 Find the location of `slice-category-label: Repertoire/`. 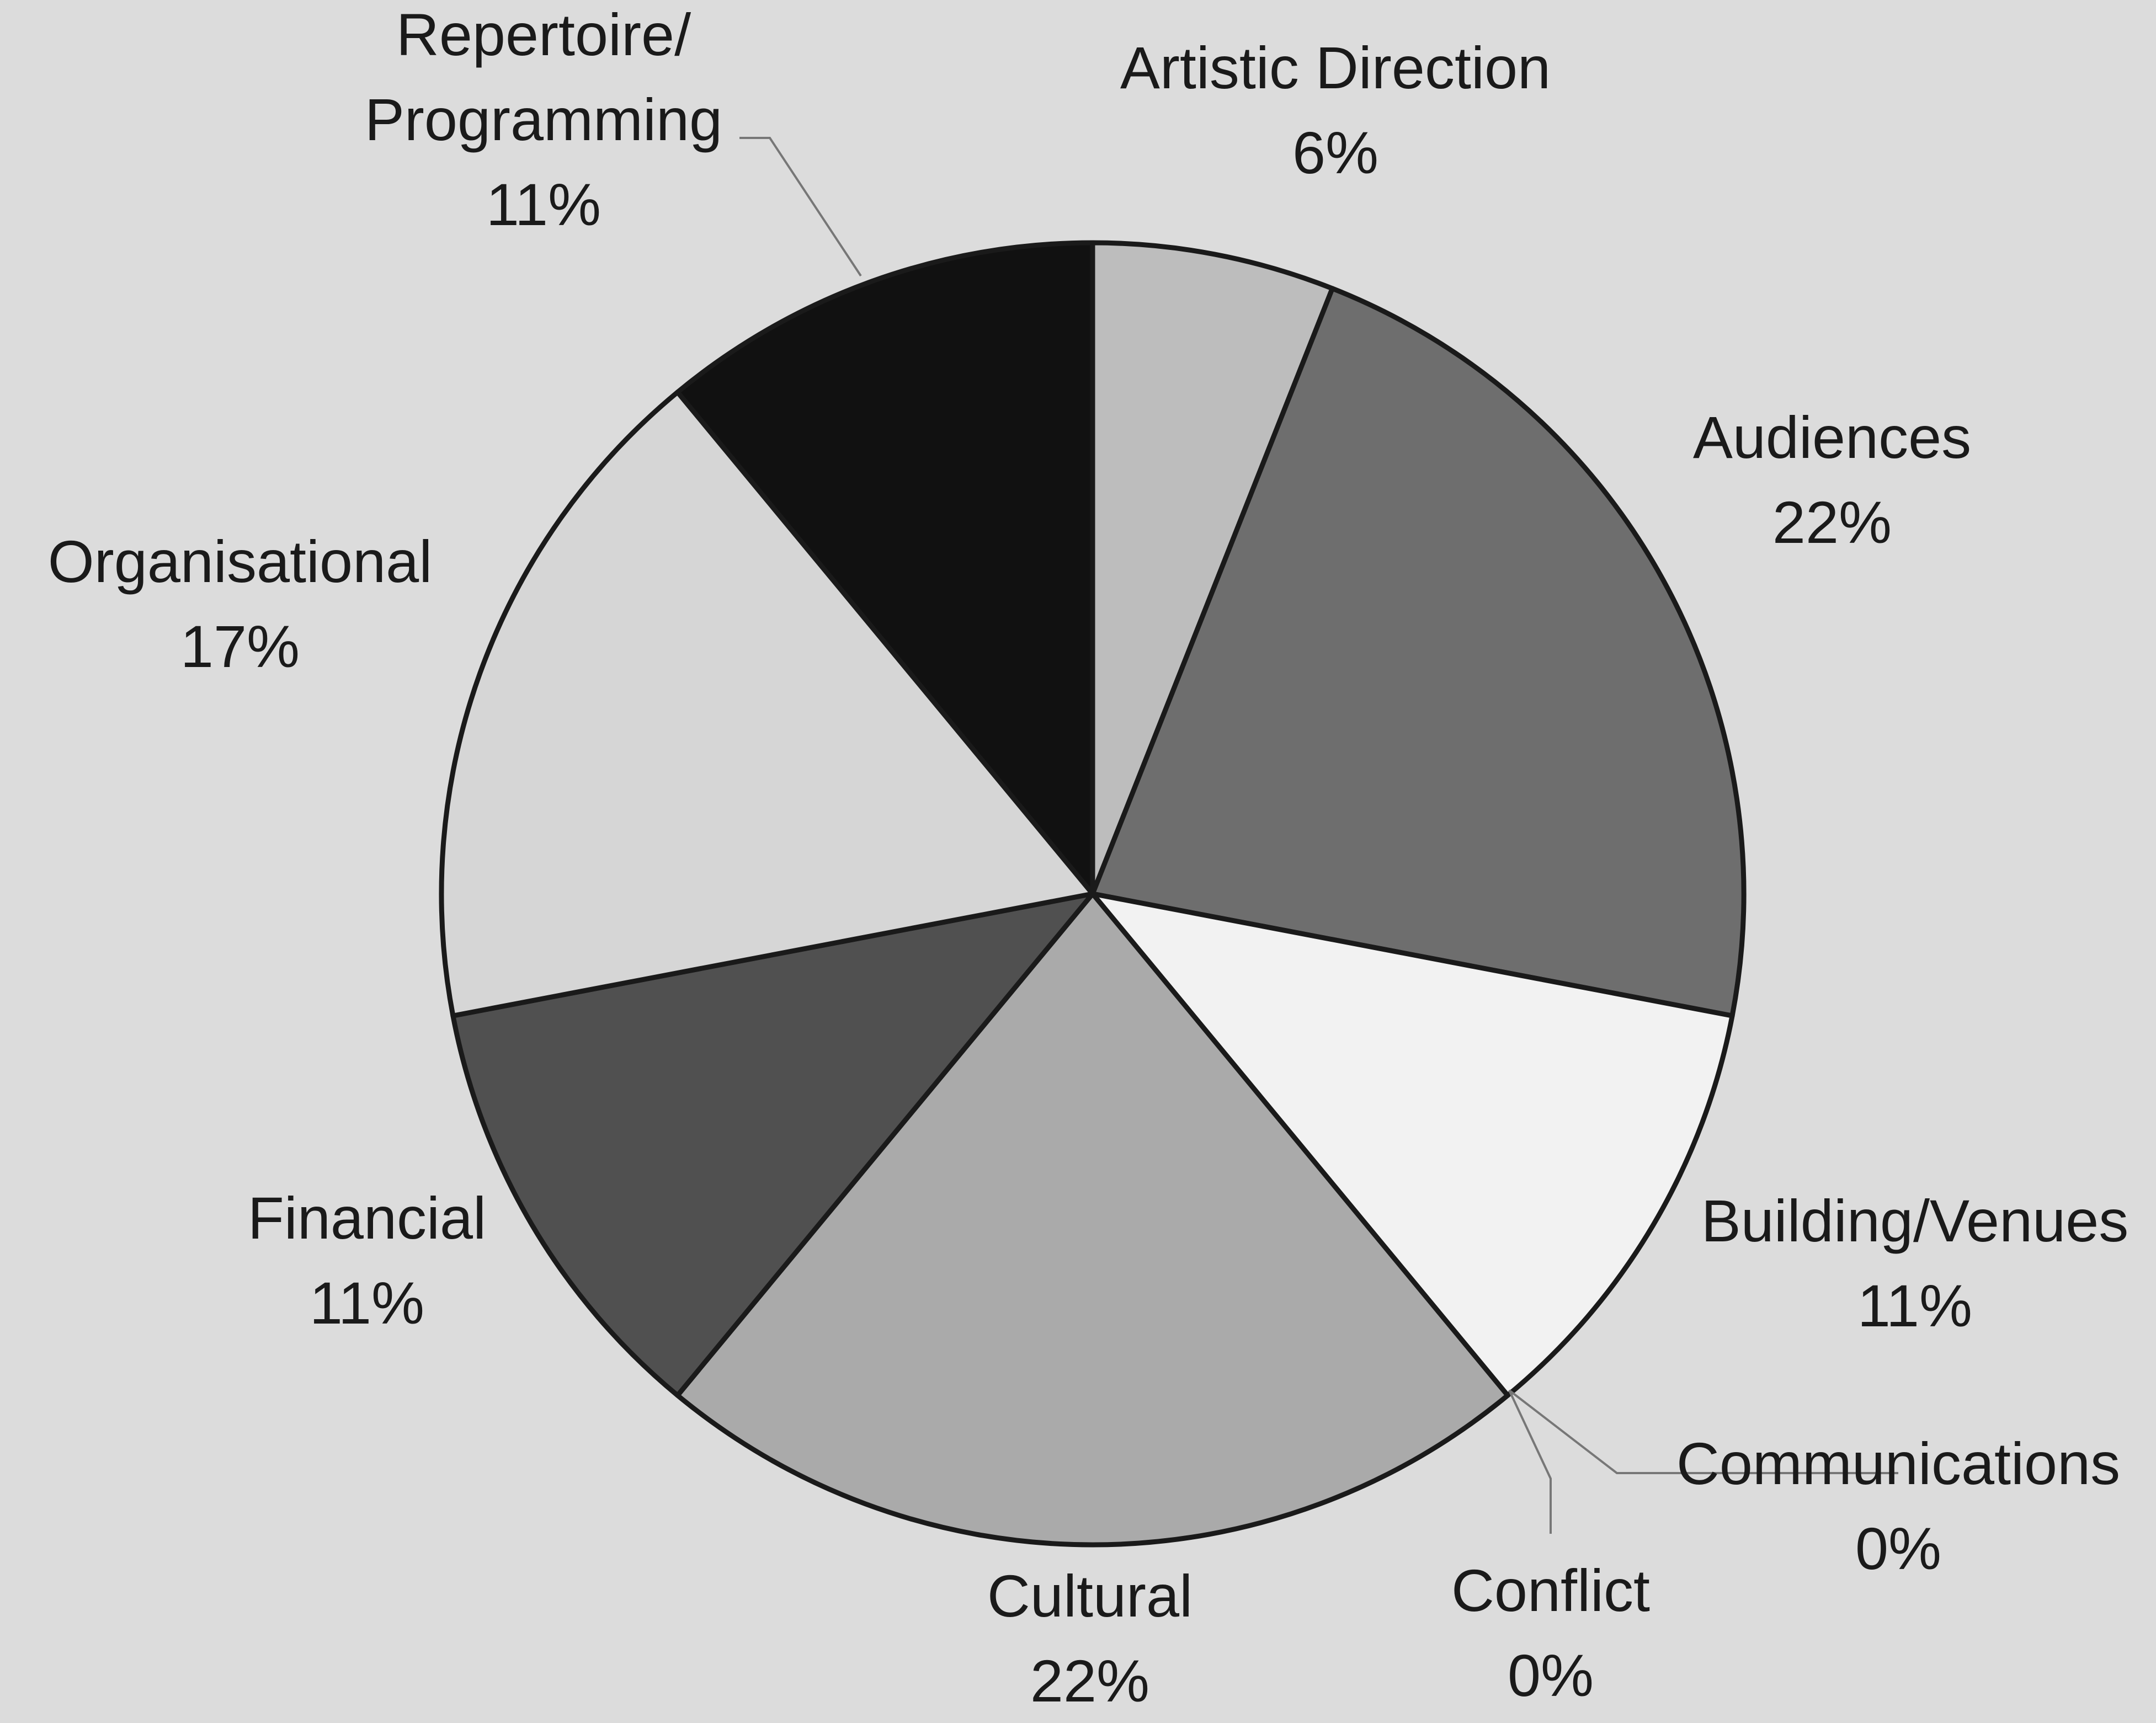

slice-category-label: Repertoire/ is located at coordinates (543, 34).